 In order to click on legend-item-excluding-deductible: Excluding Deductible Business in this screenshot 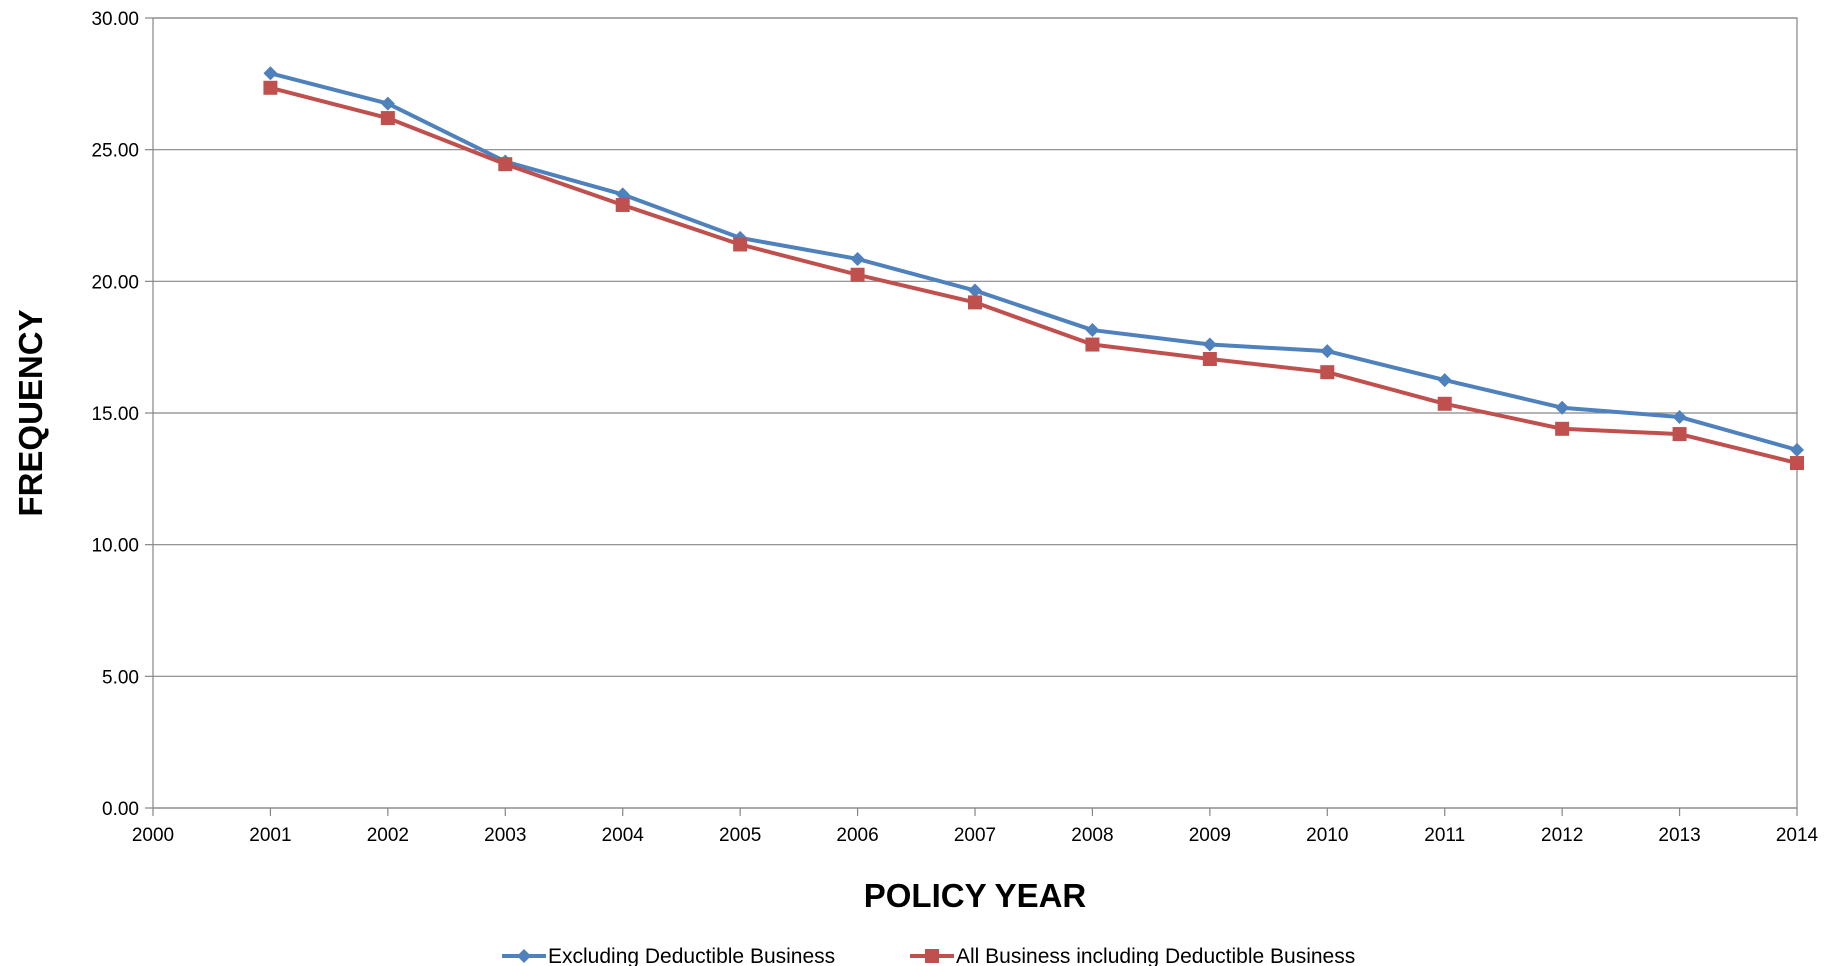, I will do `click(668, 955)`.